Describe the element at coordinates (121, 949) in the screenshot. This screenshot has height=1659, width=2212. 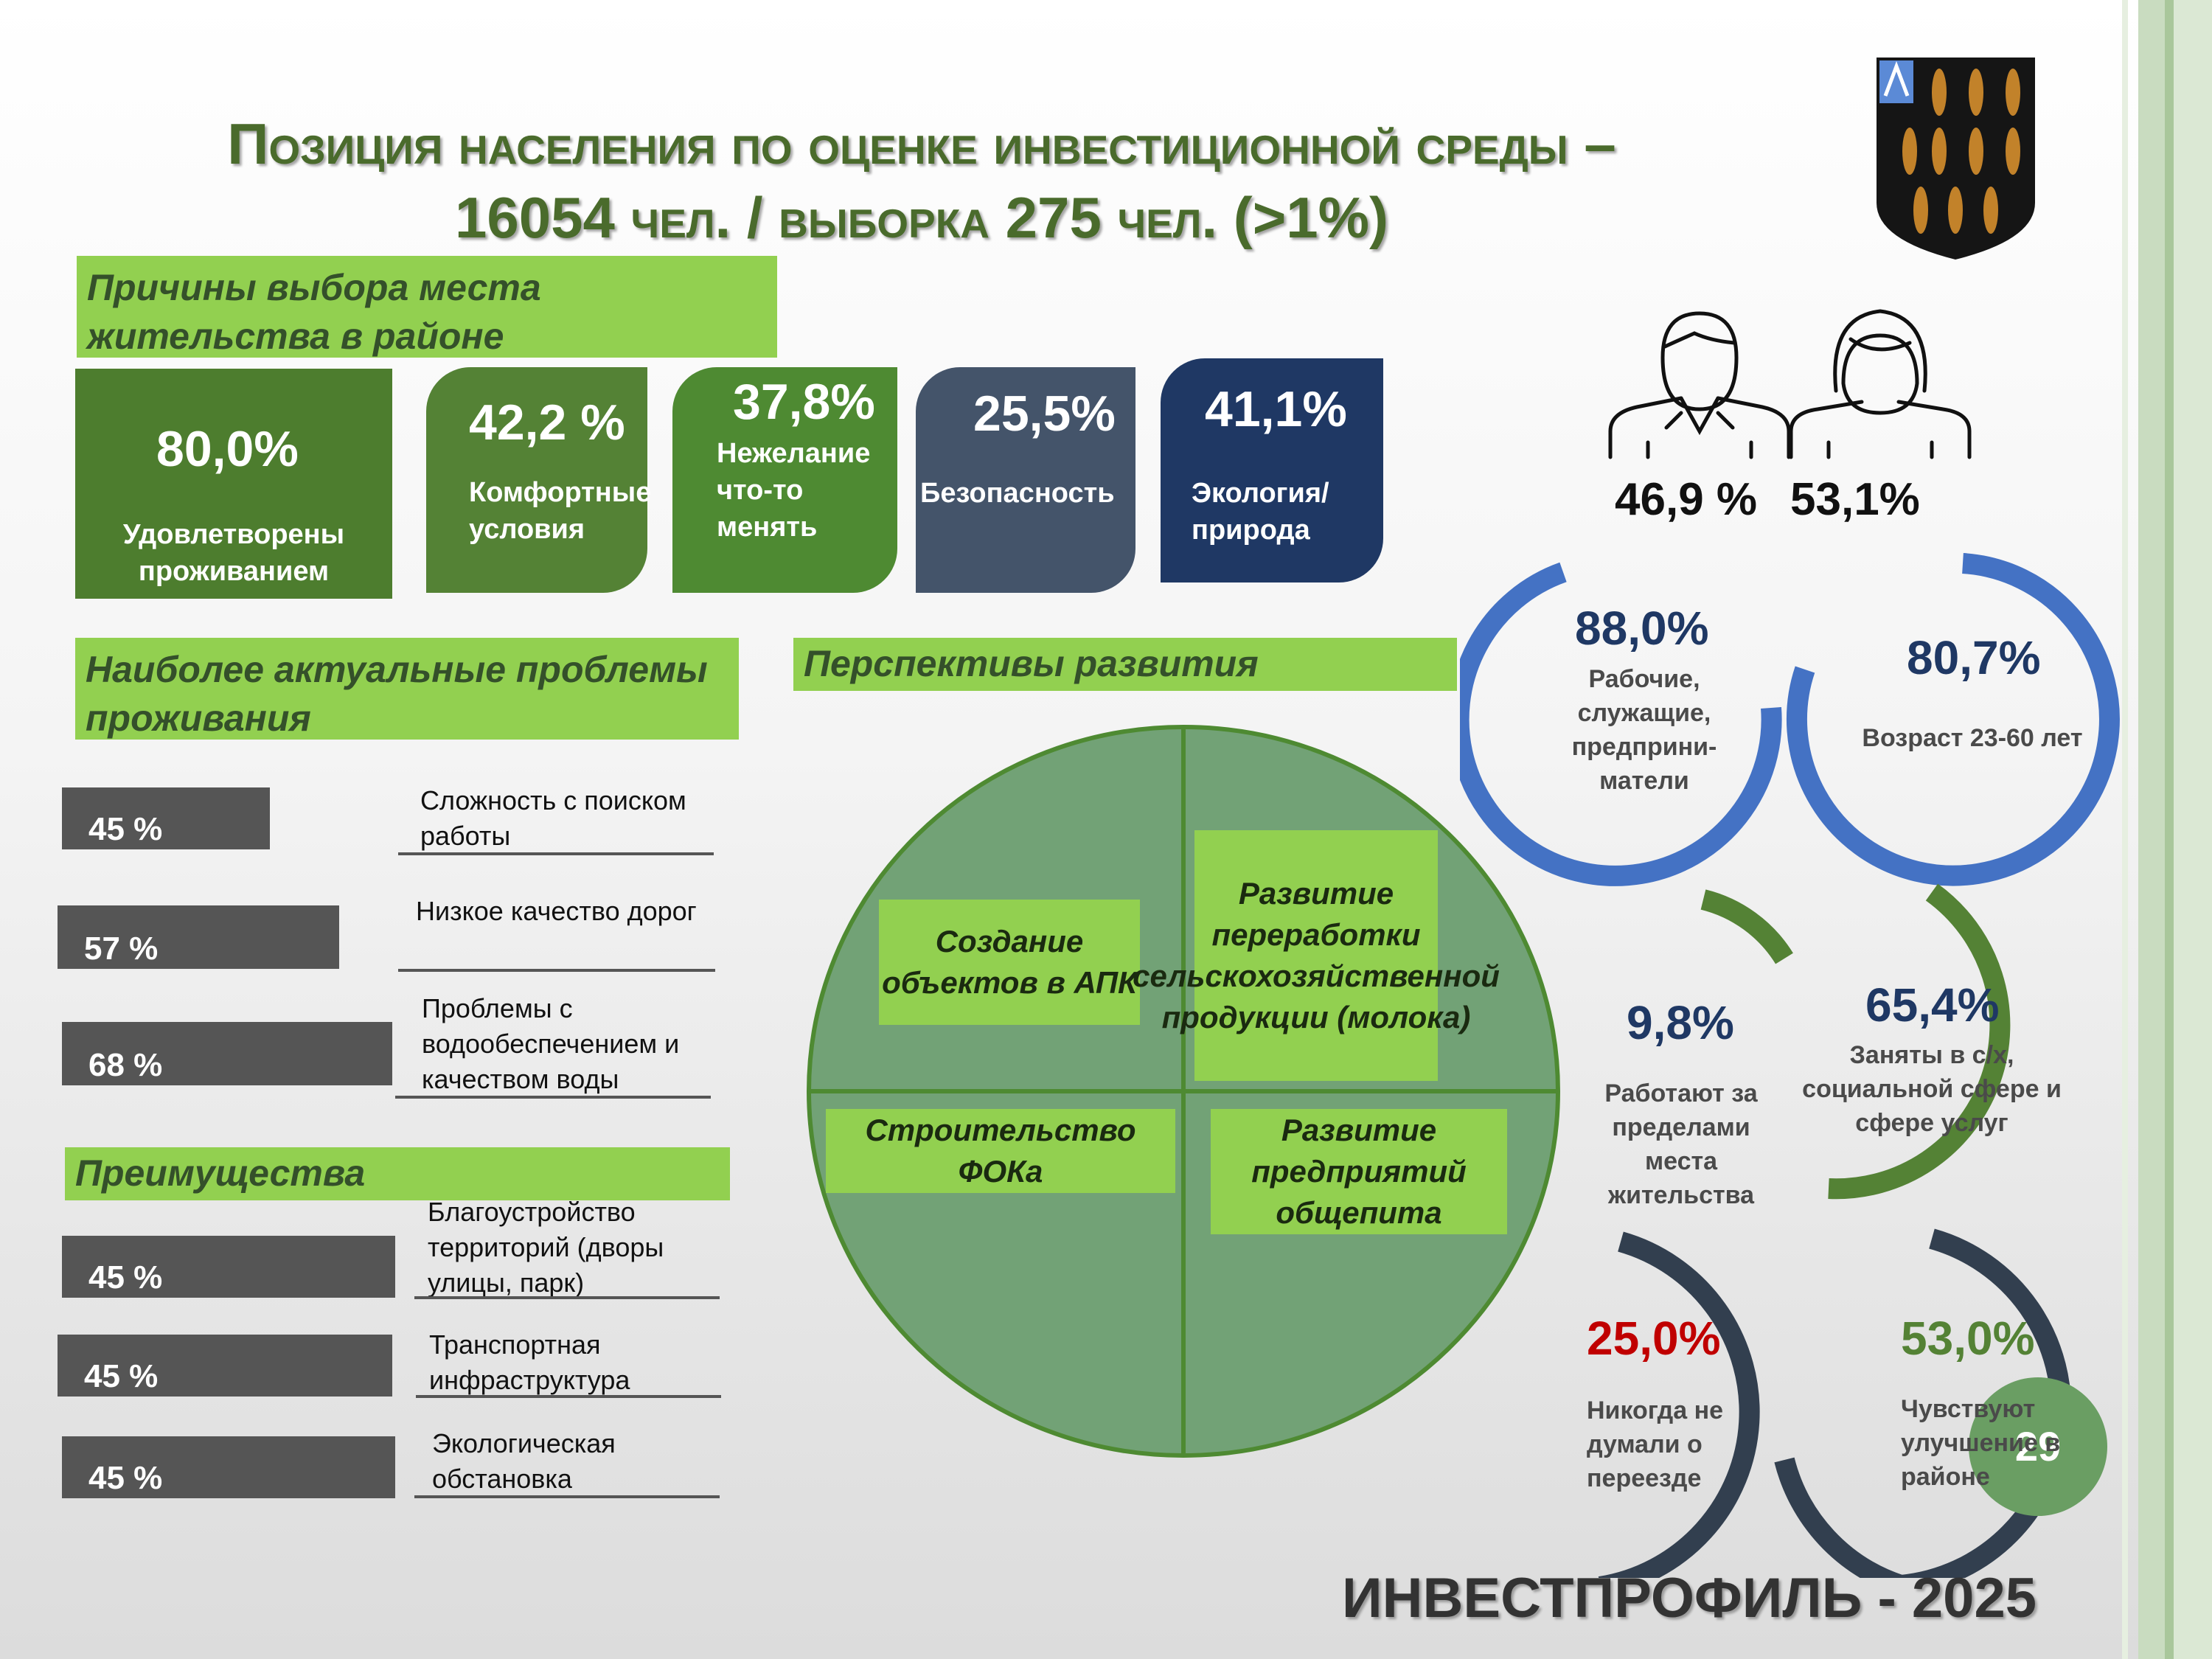
I see `problem-value: 57 %` at that location.